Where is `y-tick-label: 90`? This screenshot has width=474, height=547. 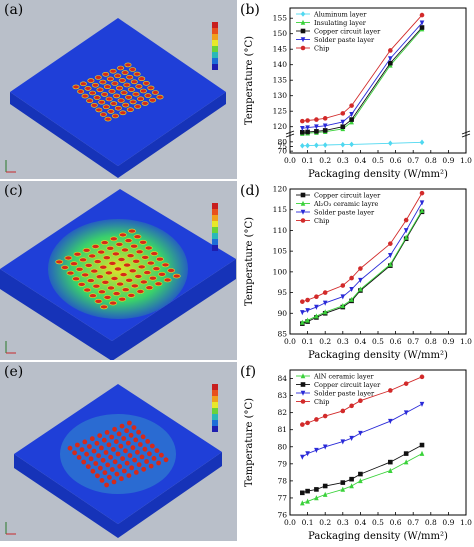 y-tick-label: 90 is located at coordinates (282, 313).